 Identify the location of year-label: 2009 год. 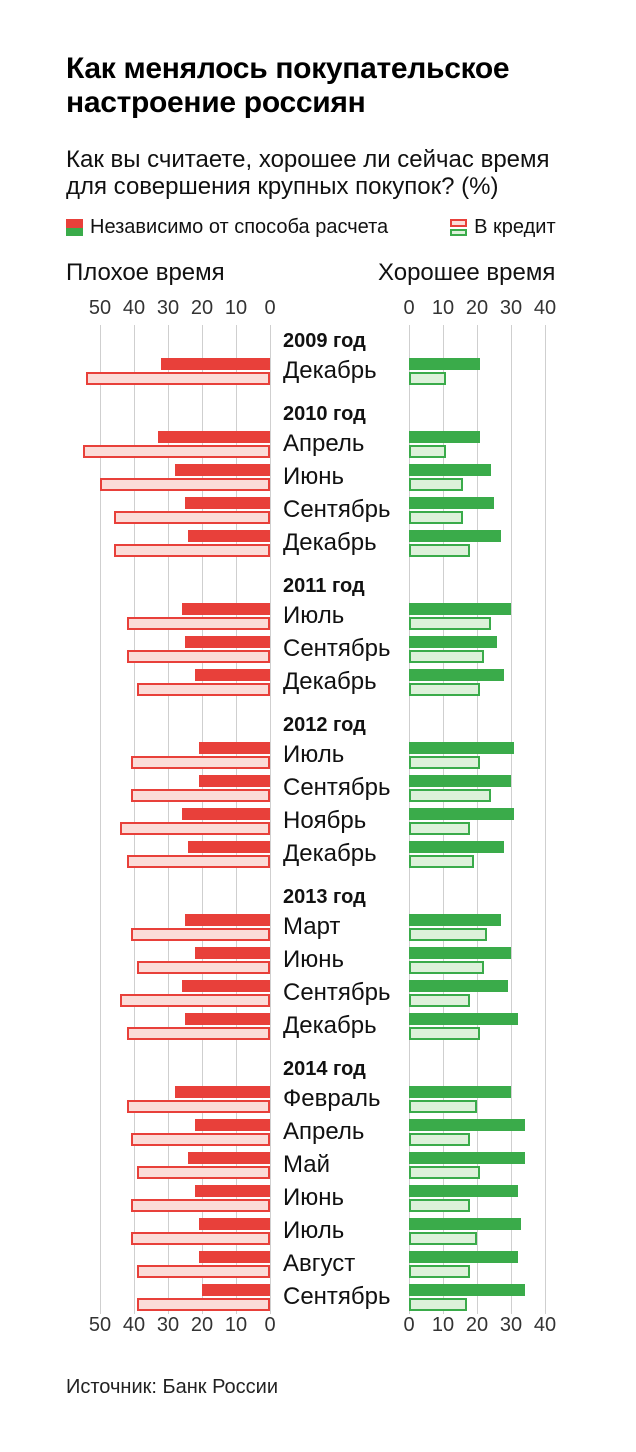
(324, 341).